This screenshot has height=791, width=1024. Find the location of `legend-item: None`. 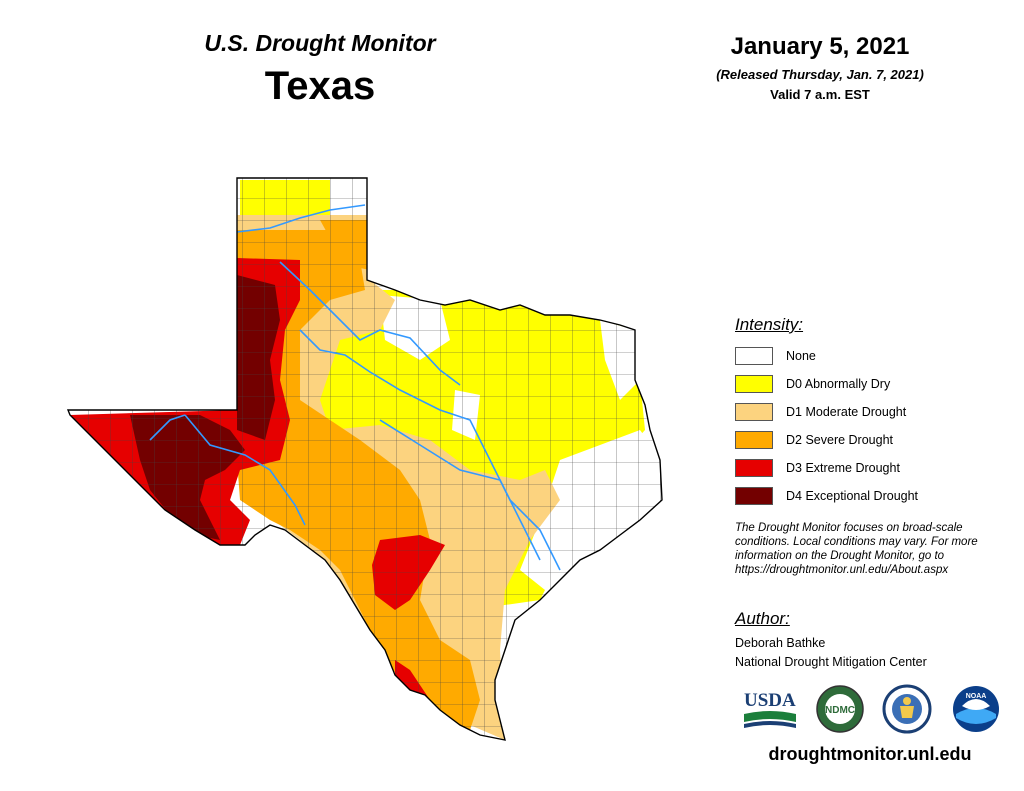

legend-item: None is located at coordinates (826, 356).